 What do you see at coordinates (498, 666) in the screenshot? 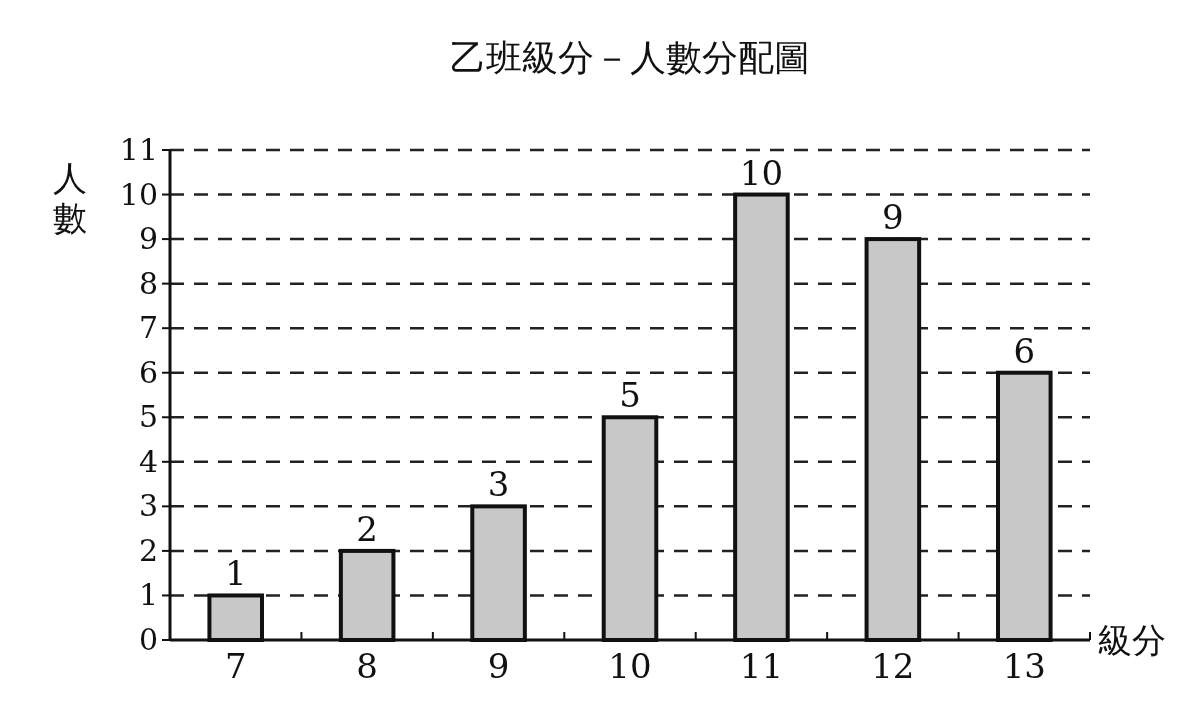
I see `x-tick-label: 9` at bounding box center [498, 666].